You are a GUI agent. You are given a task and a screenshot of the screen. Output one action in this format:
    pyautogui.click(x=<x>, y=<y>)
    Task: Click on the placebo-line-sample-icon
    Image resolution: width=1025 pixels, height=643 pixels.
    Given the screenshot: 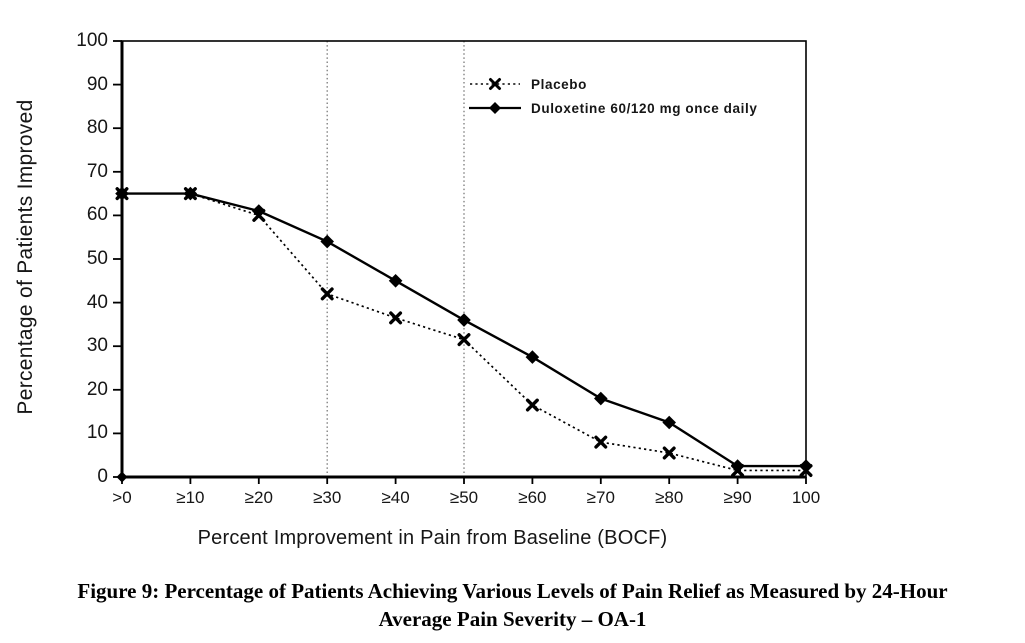 What is the action you would take?
    pyautogui.click(x=495, y=84)
    